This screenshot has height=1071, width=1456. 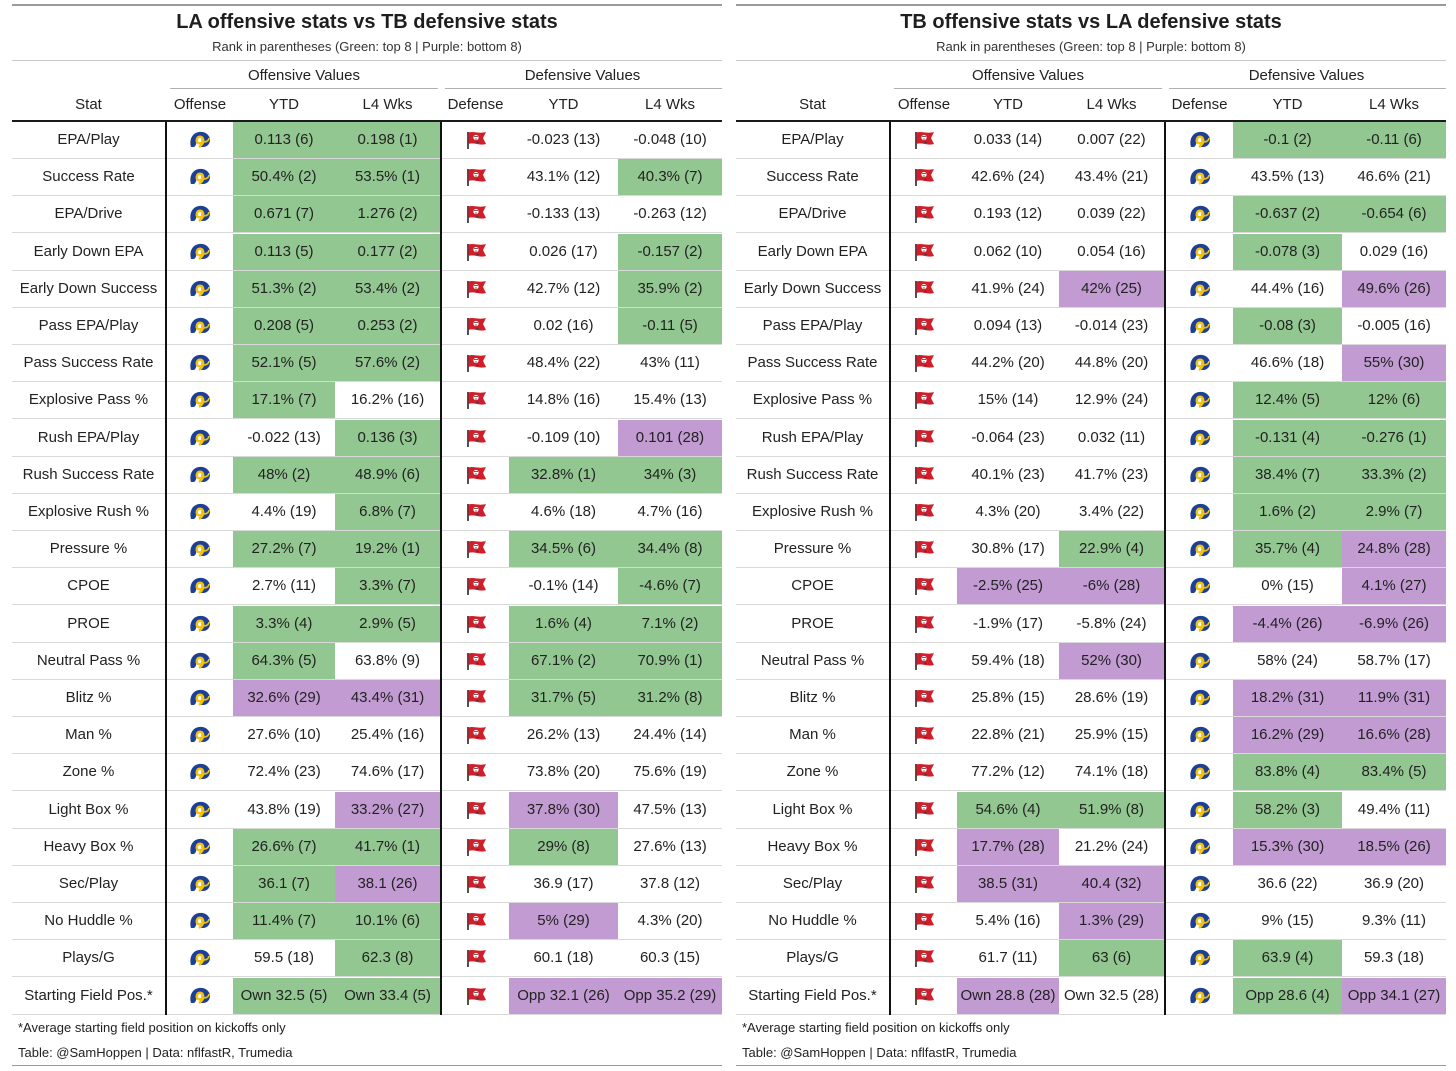 I want to click on off-ytd-value: -2.5% (25), so click(x=1008, y=586).